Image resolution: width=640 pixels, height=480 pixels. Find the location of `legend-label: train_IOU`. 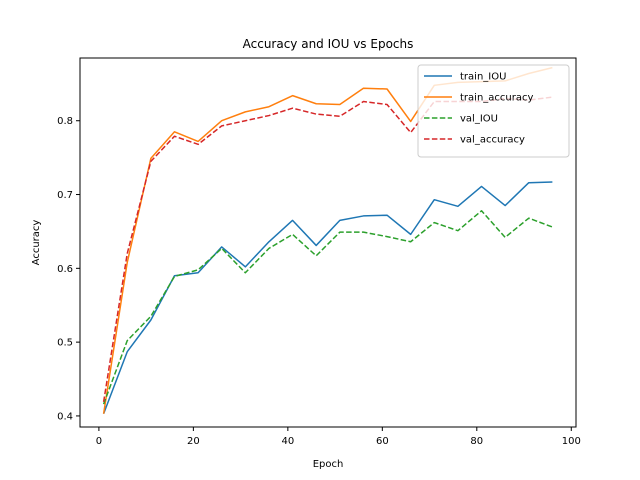

legend-label: train_IOU is located at coordinates (483, 77).